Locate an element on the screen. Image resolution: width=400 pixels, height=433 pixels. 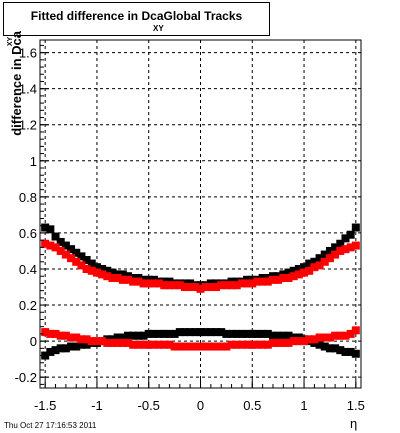
x-tick-label: 1.5 is located at coordinates (356, 405).